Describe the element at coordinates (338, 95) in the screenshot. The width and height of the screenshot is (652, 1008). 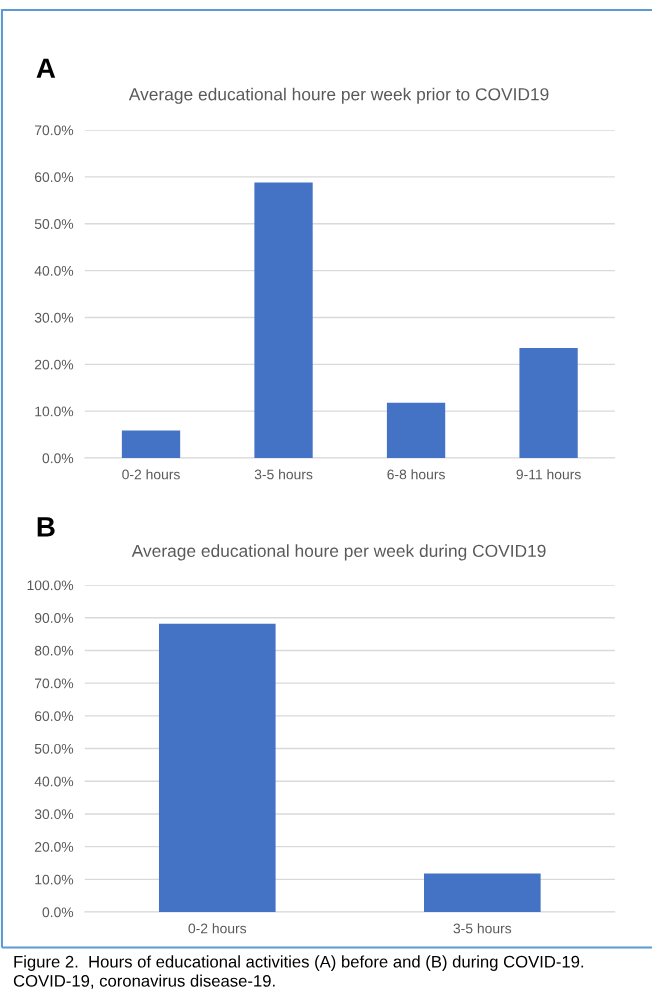
I see `chart-title: Average educational houre per week prior to COVID19` at that location.